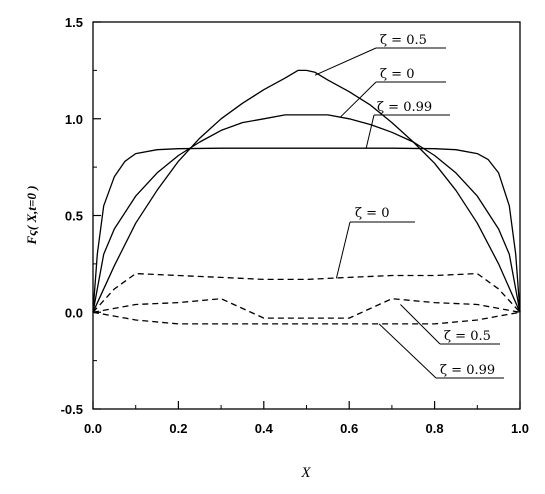  Describe the element at coordinates (306, 292) in the screenshot. I see `series-line-3-dashed` at that location.